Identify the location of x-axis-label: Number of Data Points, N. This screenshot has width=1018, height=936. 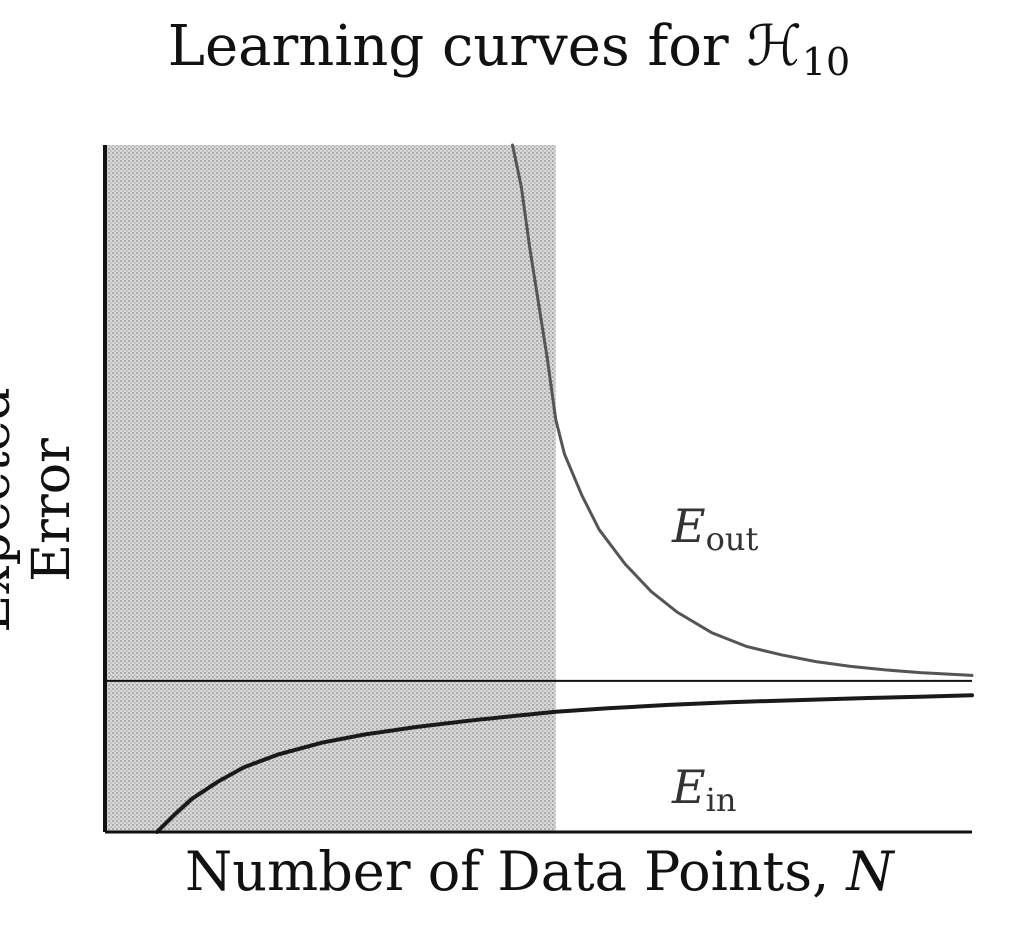
(595, 871).